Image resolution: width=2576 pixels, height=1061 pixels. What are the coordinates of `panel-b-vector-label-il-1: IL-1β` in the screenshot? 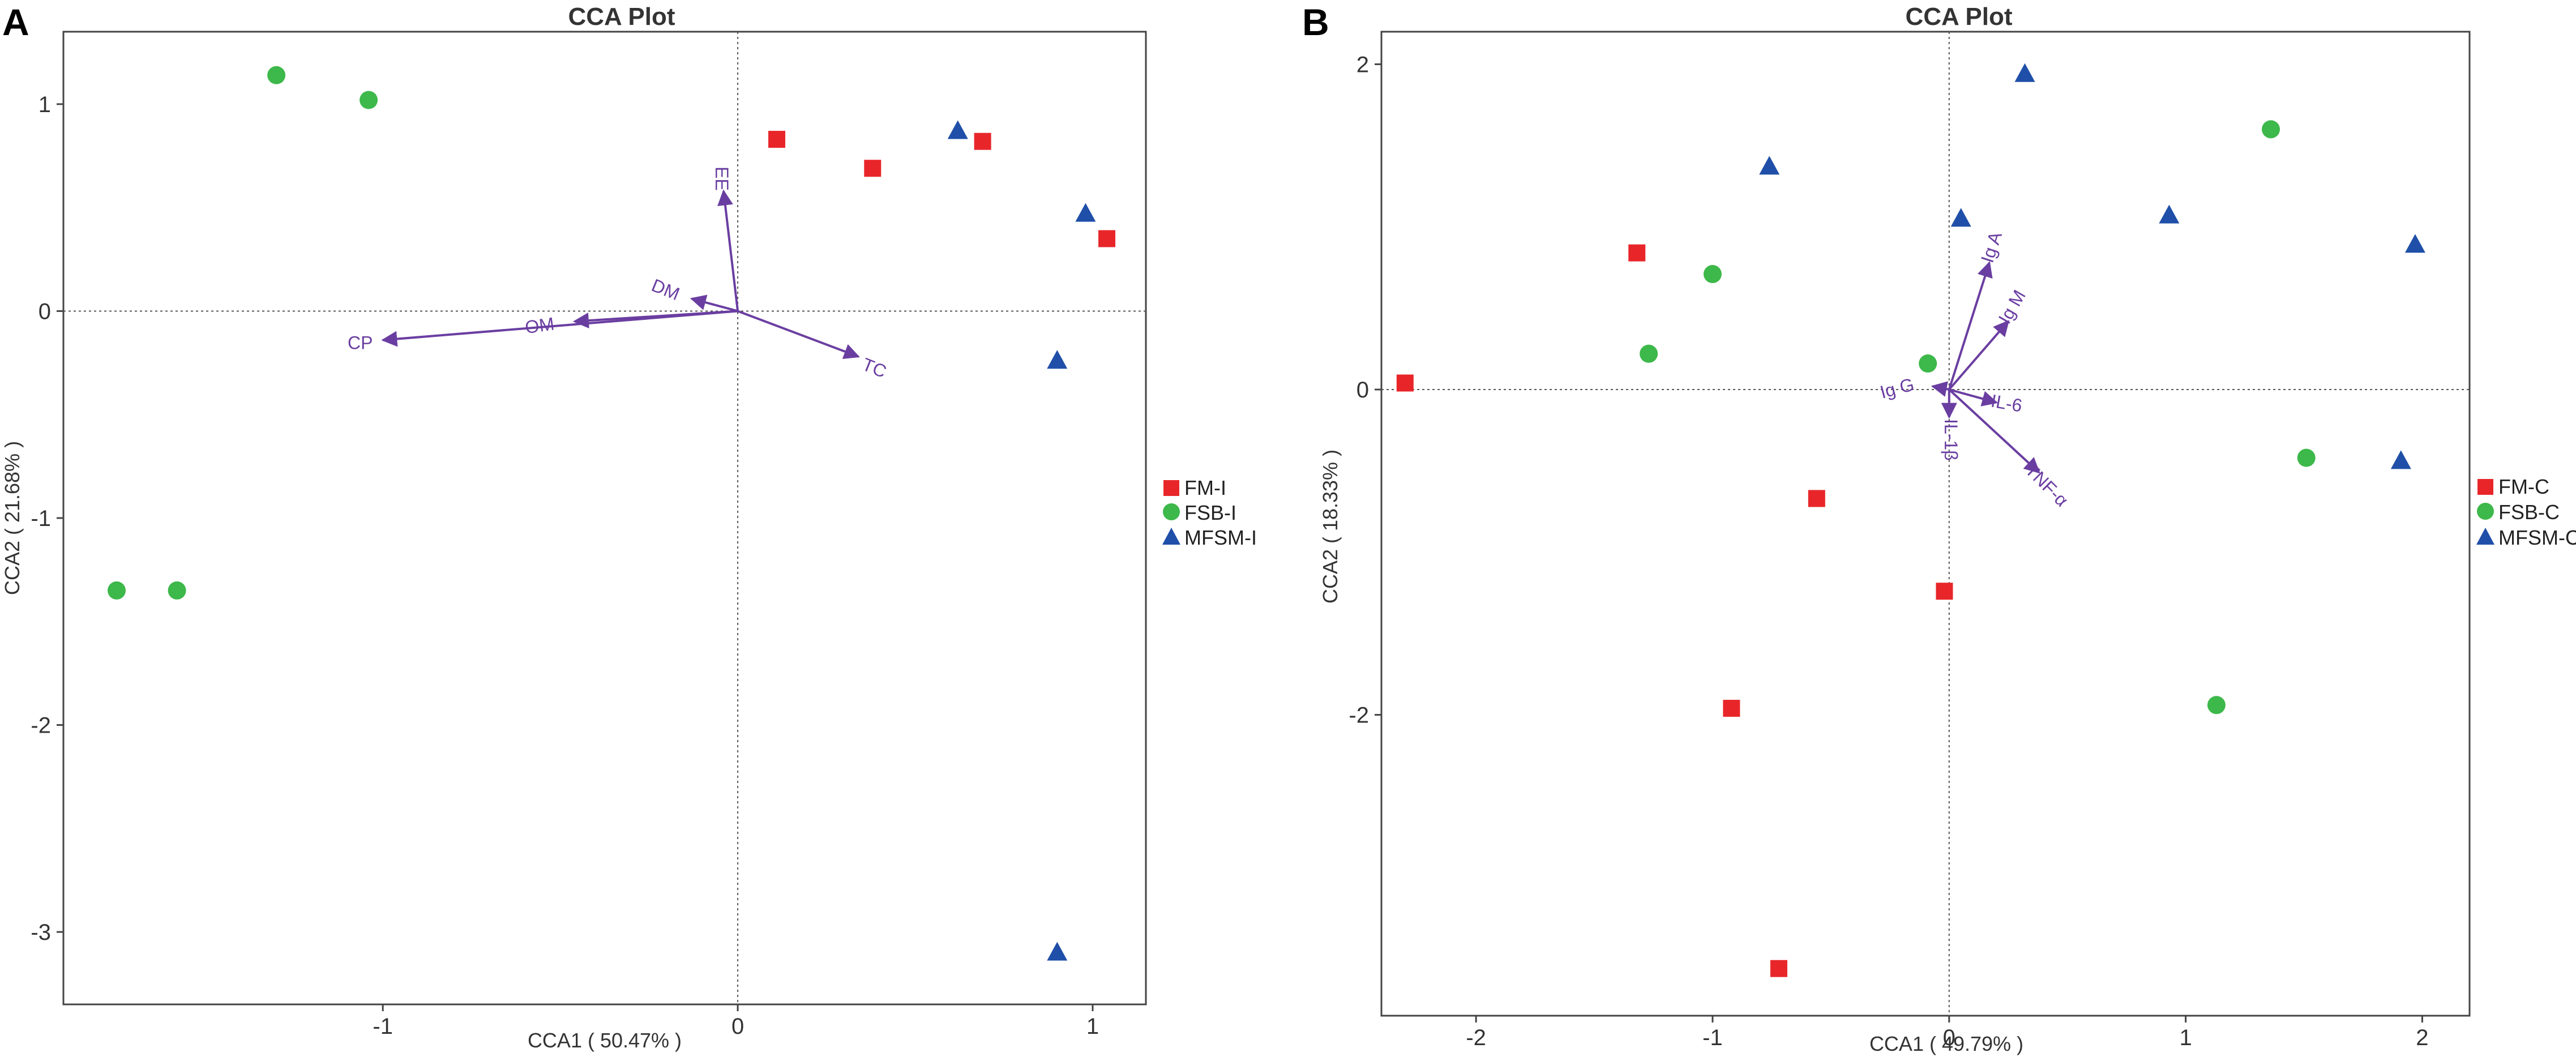 It's located at (1951, 440).